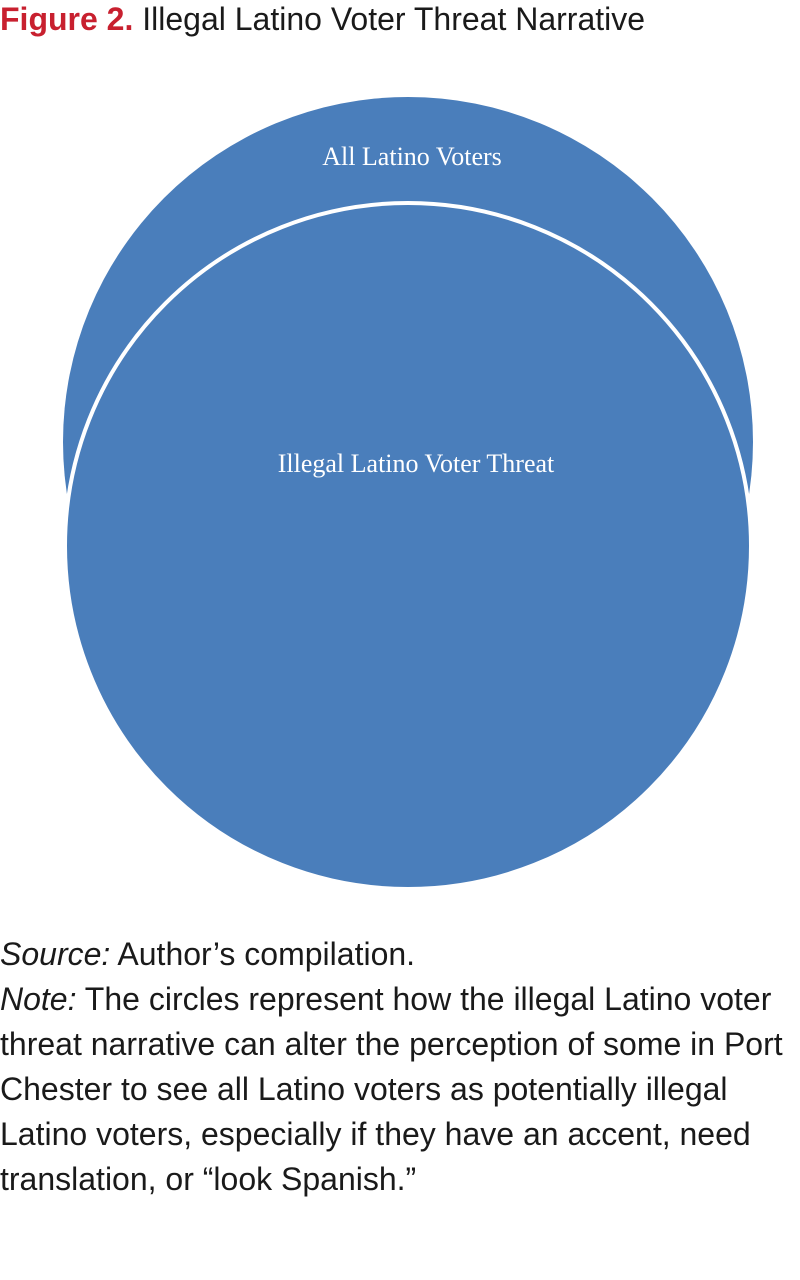 This screenshot has width=800, height=1280. What do you see at coordinates (412, 156) in the screenshot?
I see `outer-circle-label: All Latino Voters` at bounding box center [412, 156].